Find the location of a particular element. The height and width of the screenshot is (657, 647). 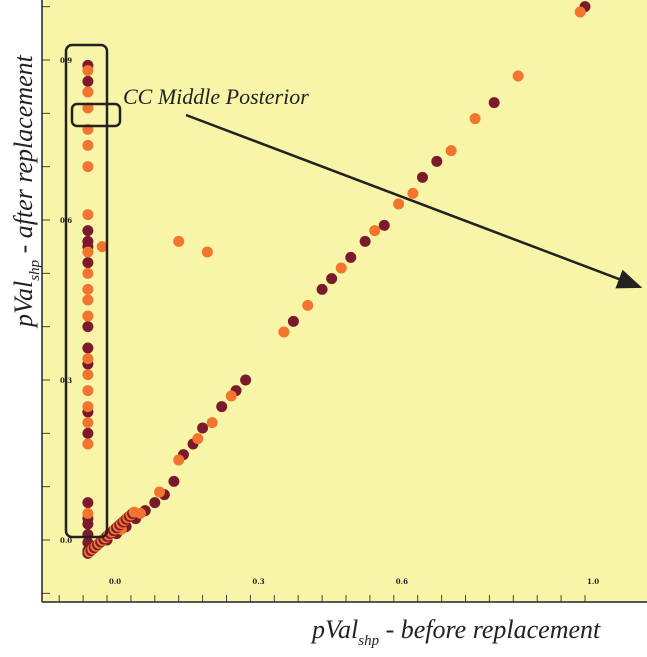

x-tick-label: 0.0 is located at coordinates (115, 581).